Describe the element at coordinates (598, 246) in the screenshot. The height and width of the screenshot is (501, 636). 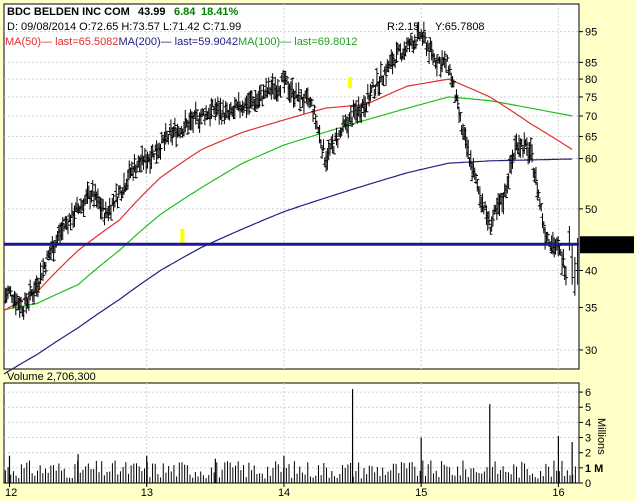
I see `last-price-tag-text: 43.99` at that location.